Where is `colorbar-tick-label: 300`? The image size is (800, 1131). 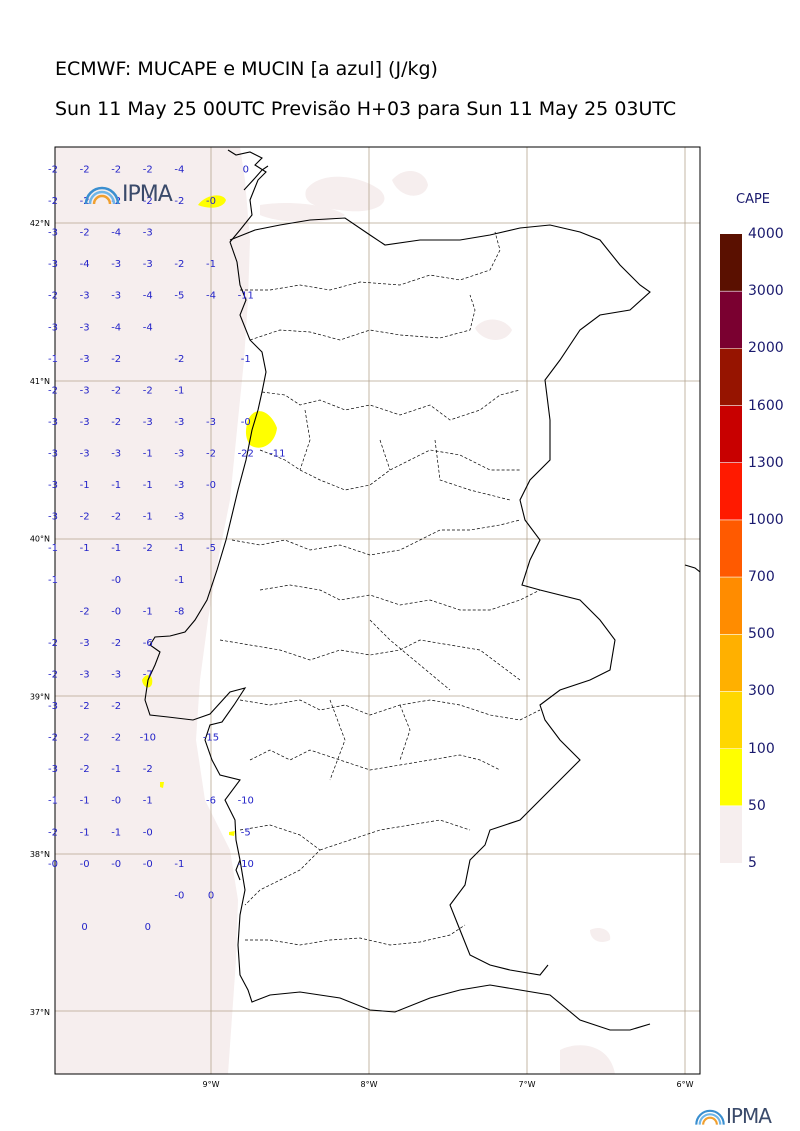
colorbar-tick-label: 300 is located at coordinates (761, 691).